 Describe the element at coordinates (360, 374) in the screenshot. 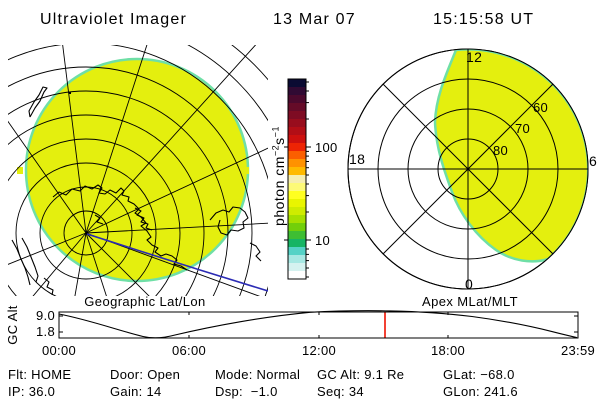

I see `status-gc-alt: GC Alt: 9.1 Re` at that location.